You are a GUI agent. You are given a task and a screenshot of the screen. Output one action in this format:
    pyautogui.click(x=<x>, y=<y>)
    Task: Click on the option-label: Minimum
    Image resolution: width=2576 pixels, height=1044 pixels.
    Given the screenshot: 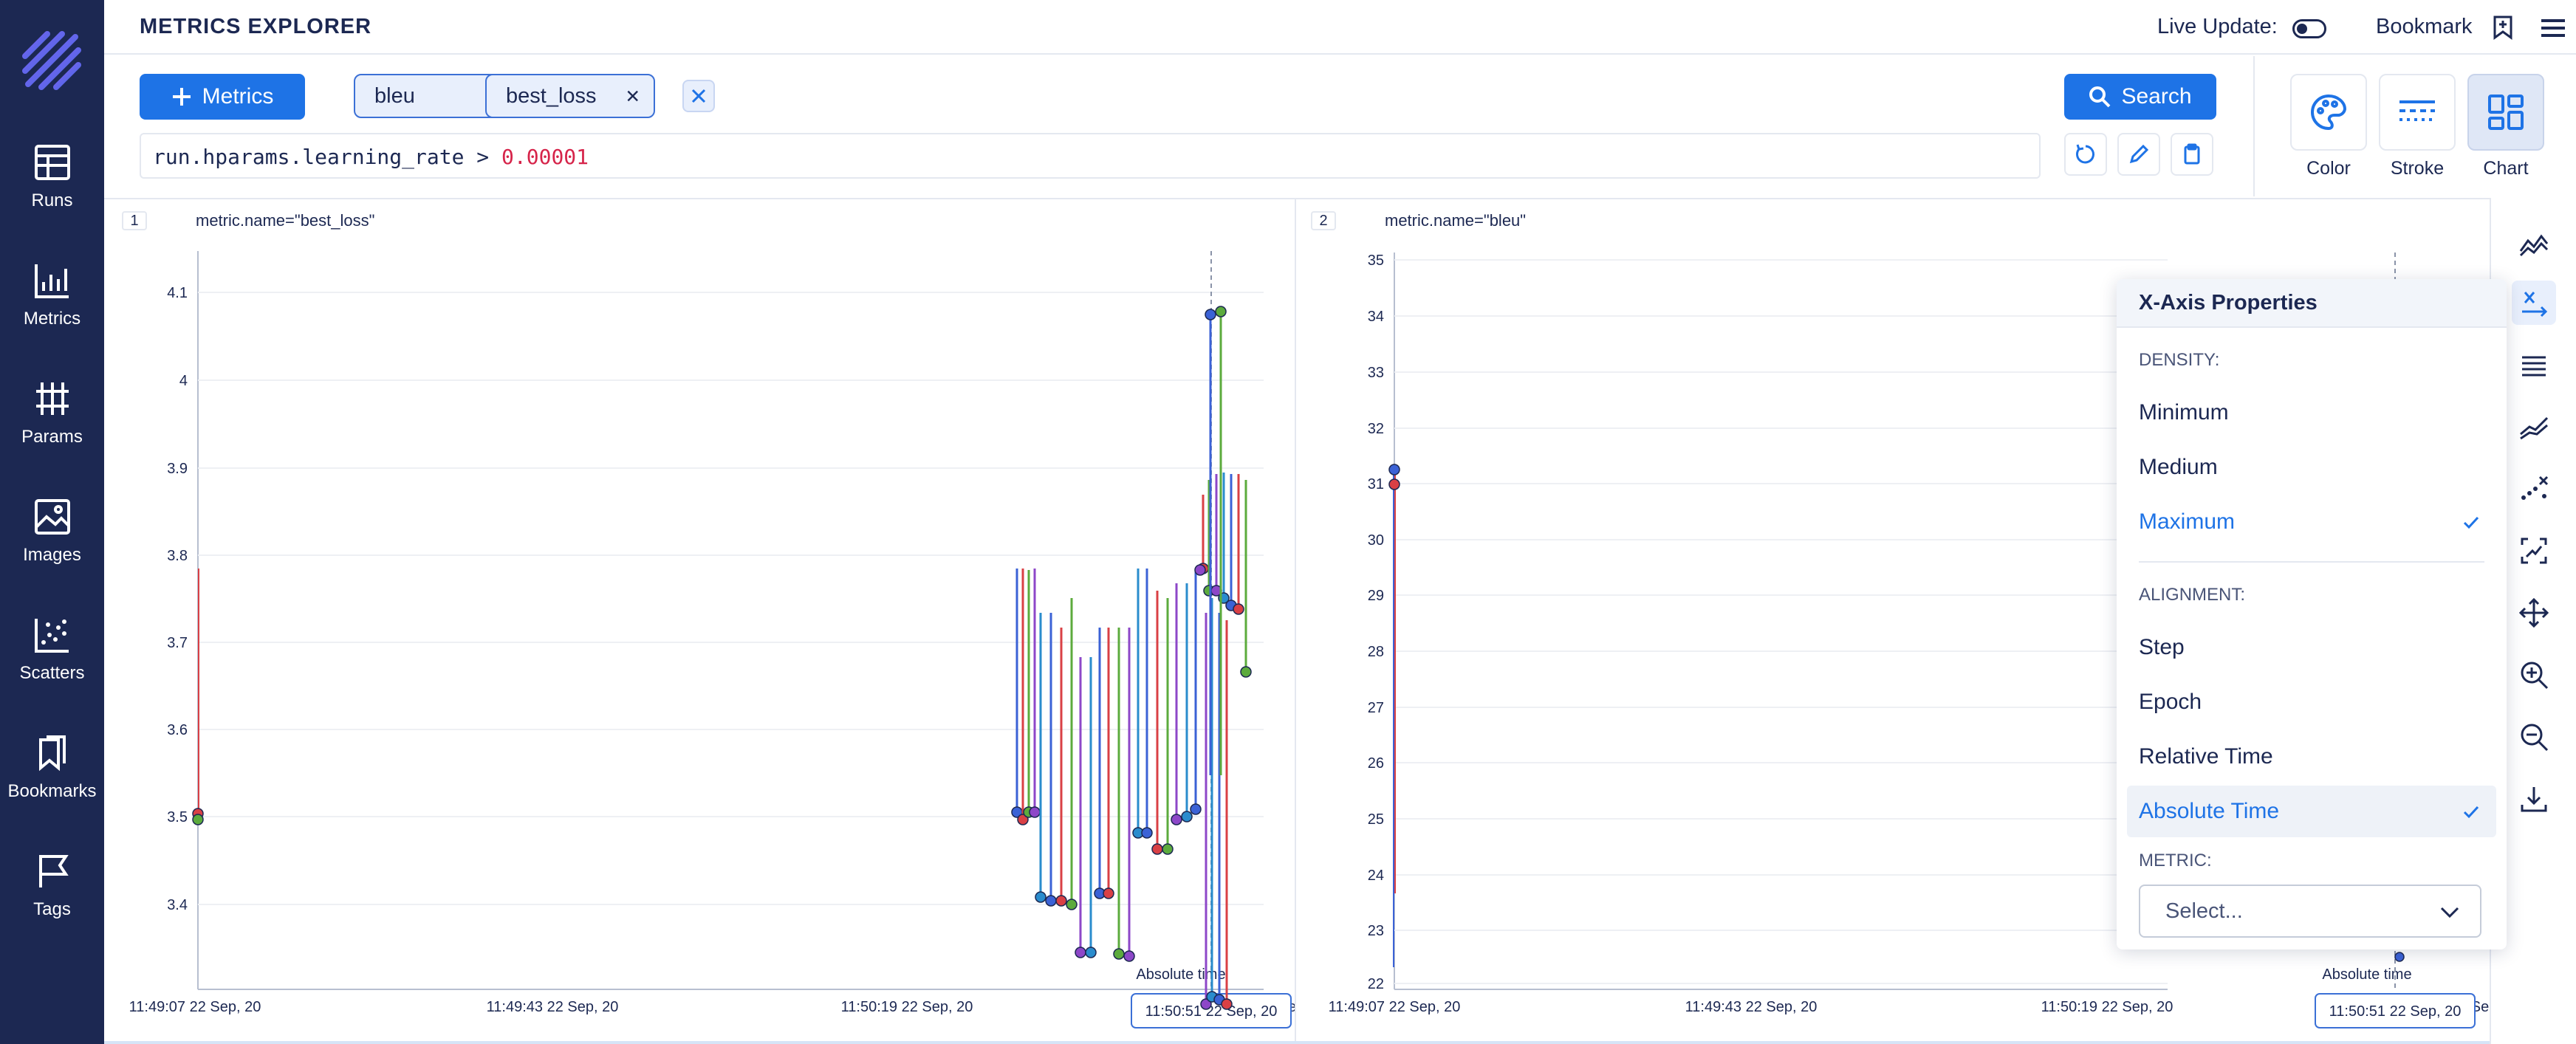 What is the action you would take?
    pyautogui.click(x=2184, y=412)
    